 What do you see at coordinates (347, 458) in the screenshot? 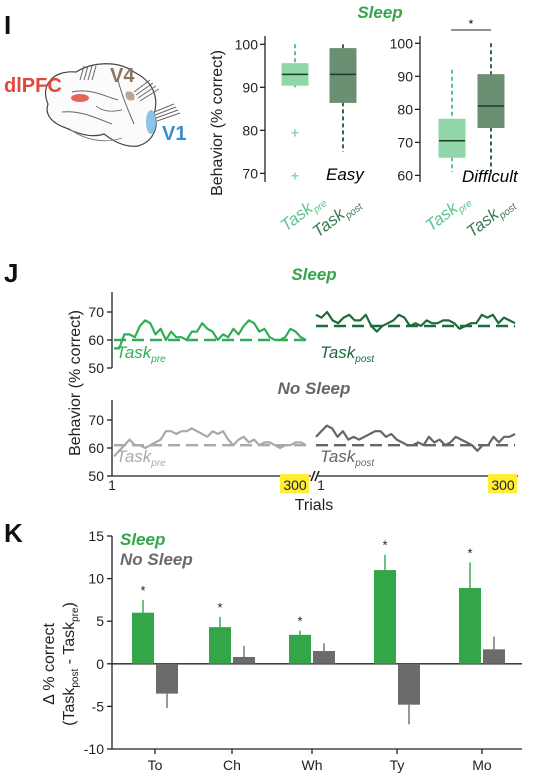
I see `nosleep-post-label: Taskpost` at bounding box center [347, 458].